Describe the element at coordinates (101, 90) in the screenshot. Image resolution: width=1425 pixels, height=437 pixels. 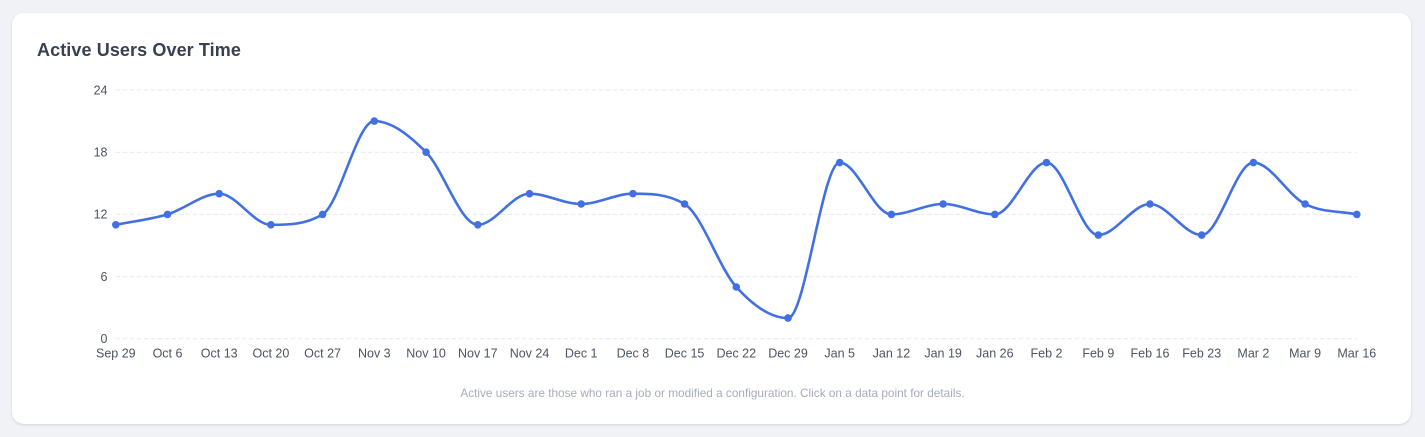
I see `svg-text: 24` at that location.